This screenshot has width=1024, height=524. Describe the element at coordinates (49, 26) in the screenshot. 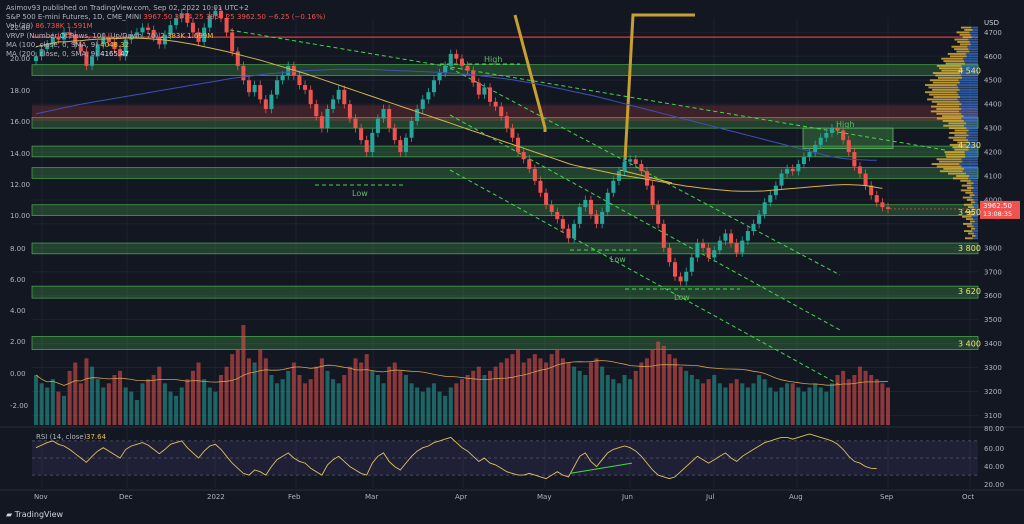

I see `volume-legend: Vol (20) 86.738K 1.591M` at that location.